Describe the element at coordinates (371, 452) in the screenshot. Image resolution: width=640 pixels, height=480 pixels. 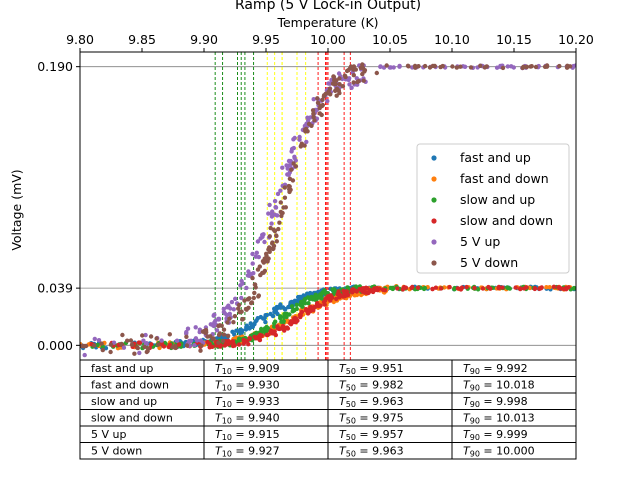
I see `table-threshold-value: T50 = 9.963` at that location.